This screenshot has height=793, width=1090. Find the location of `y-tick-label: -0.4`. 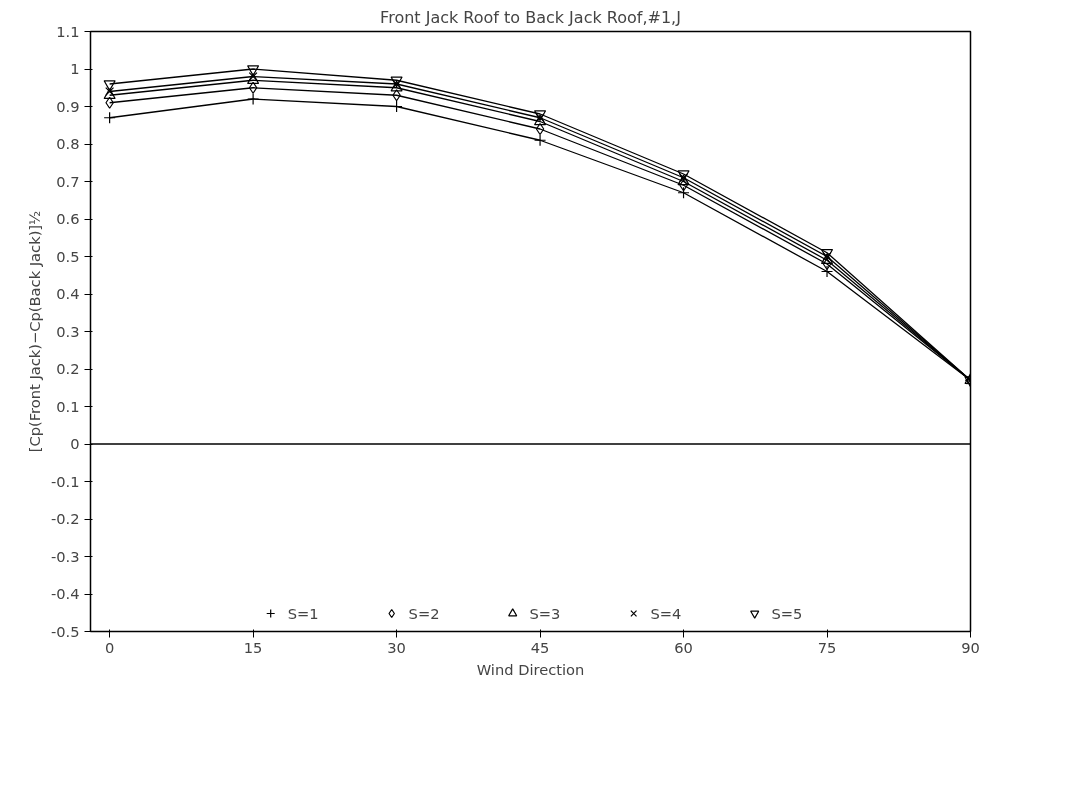

y-tick-label: -0.4 is located at coordinates (65, 593).